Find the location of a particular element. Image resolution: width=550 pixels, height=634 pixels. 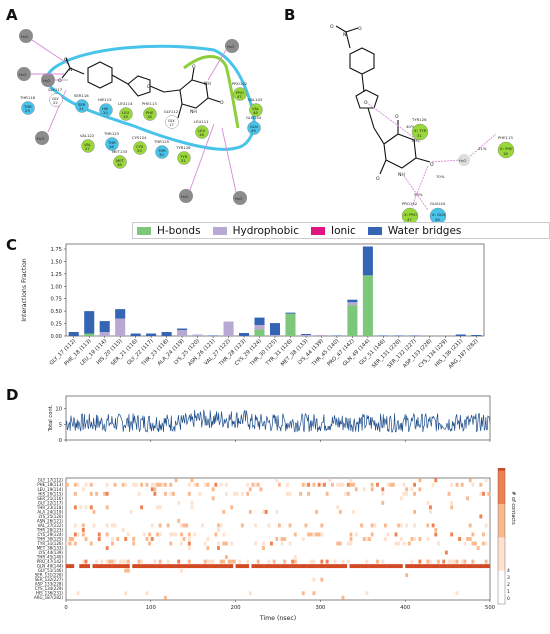

residue-code: LEU is located at coordinates (202, 130).